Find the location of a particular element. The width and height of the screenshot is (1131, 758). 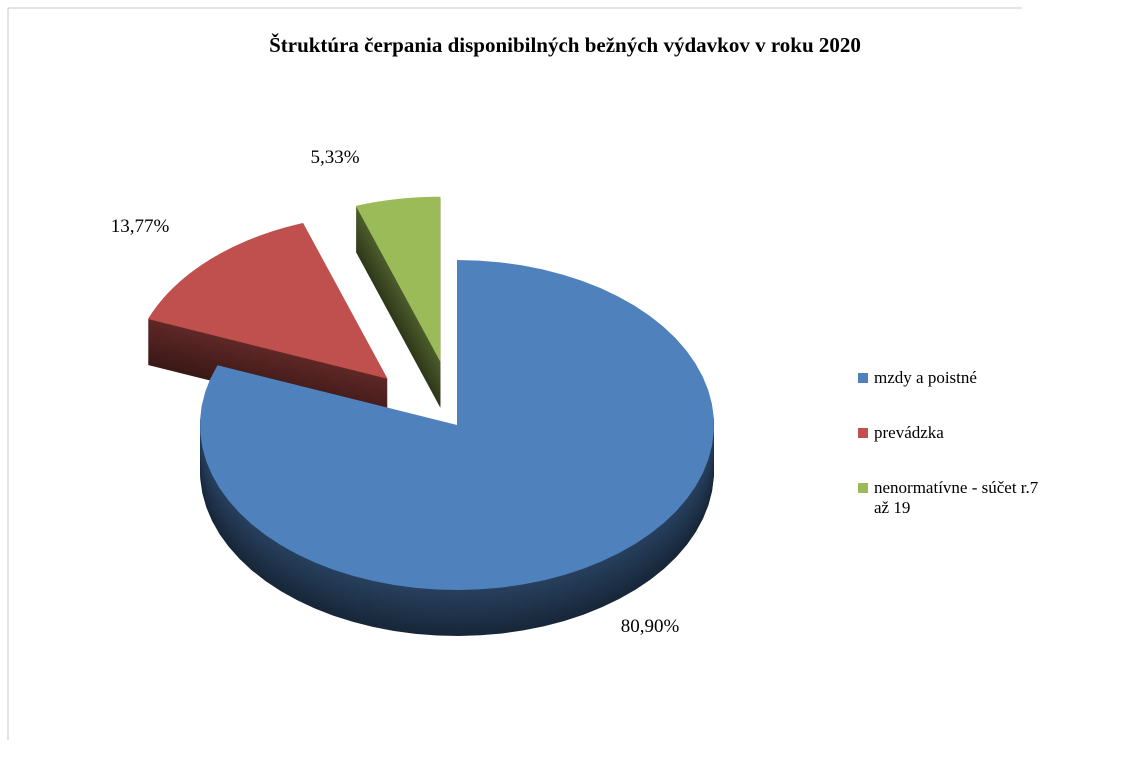

data-label: 80,90% is located at coordinates (650, 626).